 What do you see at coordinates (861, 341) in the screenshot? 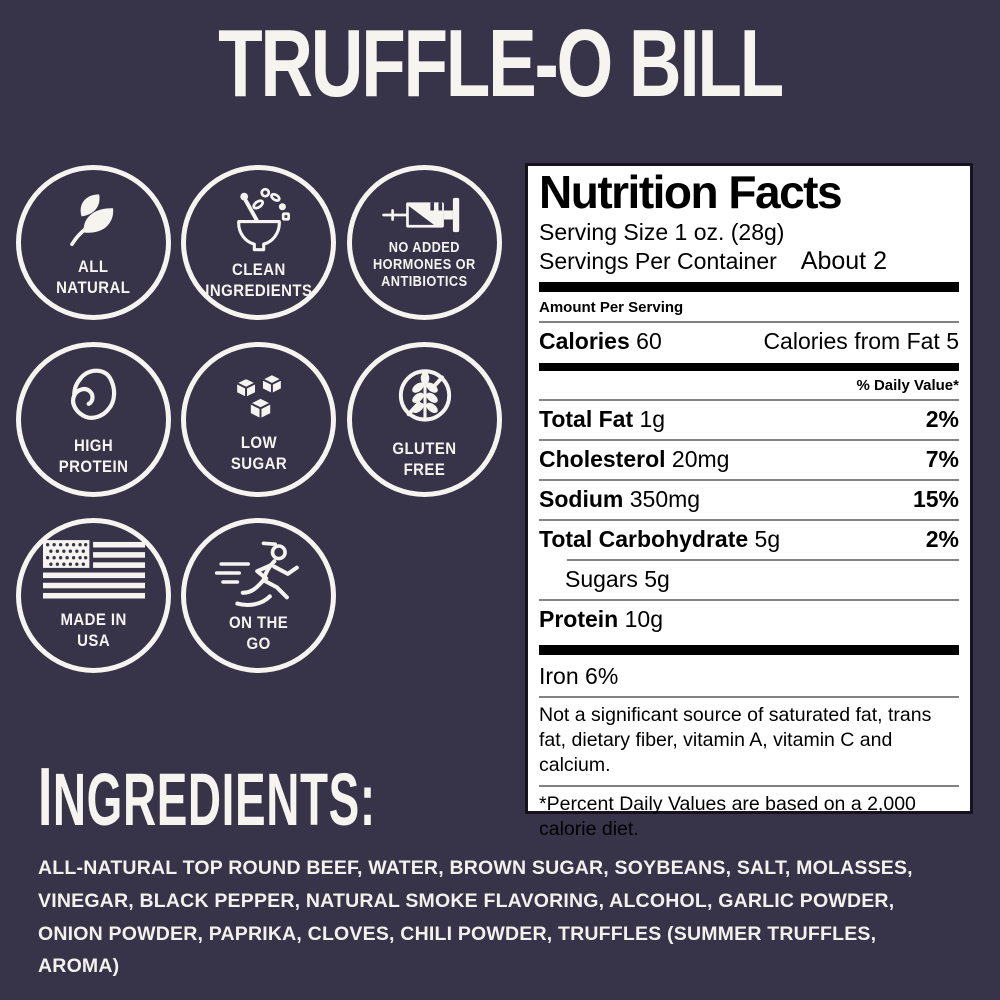
I see `calories-from-fat: Calories from Fat 5` at bounding box center [861, 341].